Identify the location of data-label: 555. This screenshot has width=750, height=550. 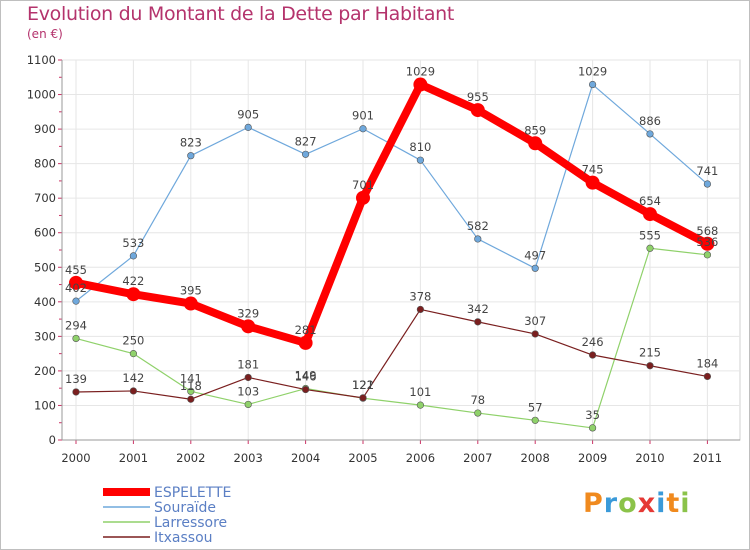
(650, 235).